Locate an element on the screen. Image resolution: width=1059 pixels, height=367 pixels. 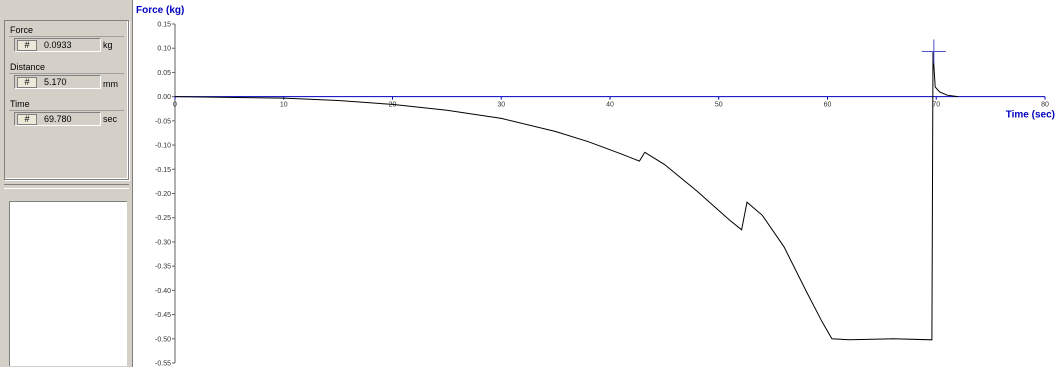
x-tick-label: 40 is located at coordinates (610, 105).